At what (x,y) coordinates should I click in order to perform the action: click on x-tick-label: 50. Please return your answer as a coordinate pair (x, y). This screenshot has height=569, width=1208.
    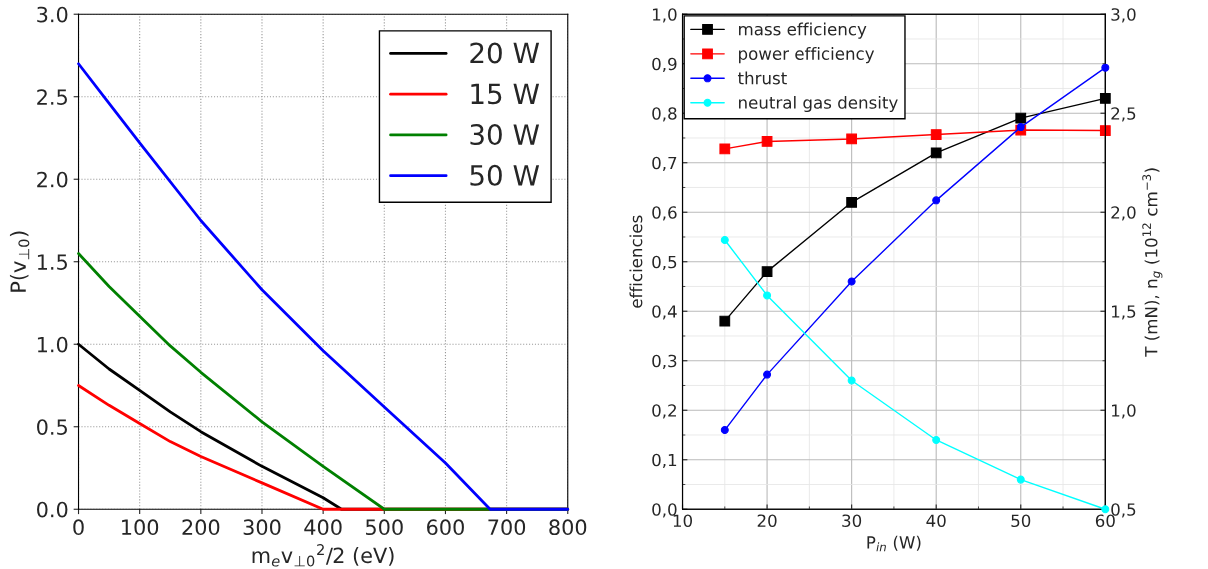
    Looking at the image, I should click on (1021, 521).